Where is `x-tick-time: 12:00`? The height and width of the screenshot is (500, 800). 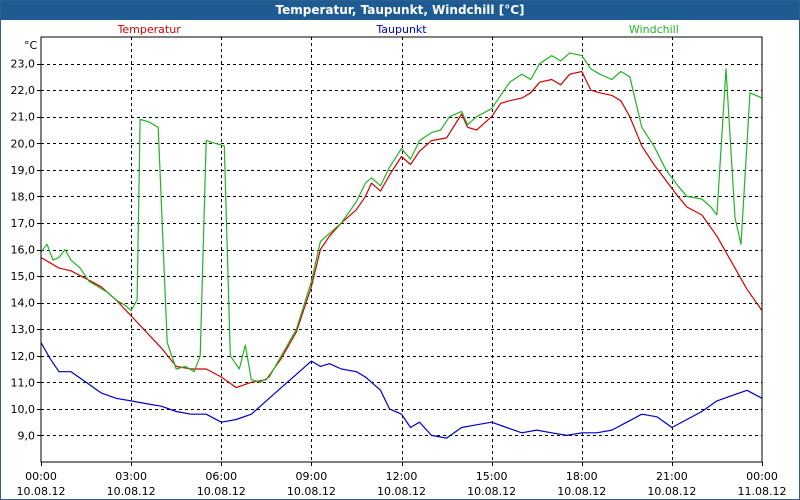 x-tick-time: 12:00 is located at coordinates (402, 476).